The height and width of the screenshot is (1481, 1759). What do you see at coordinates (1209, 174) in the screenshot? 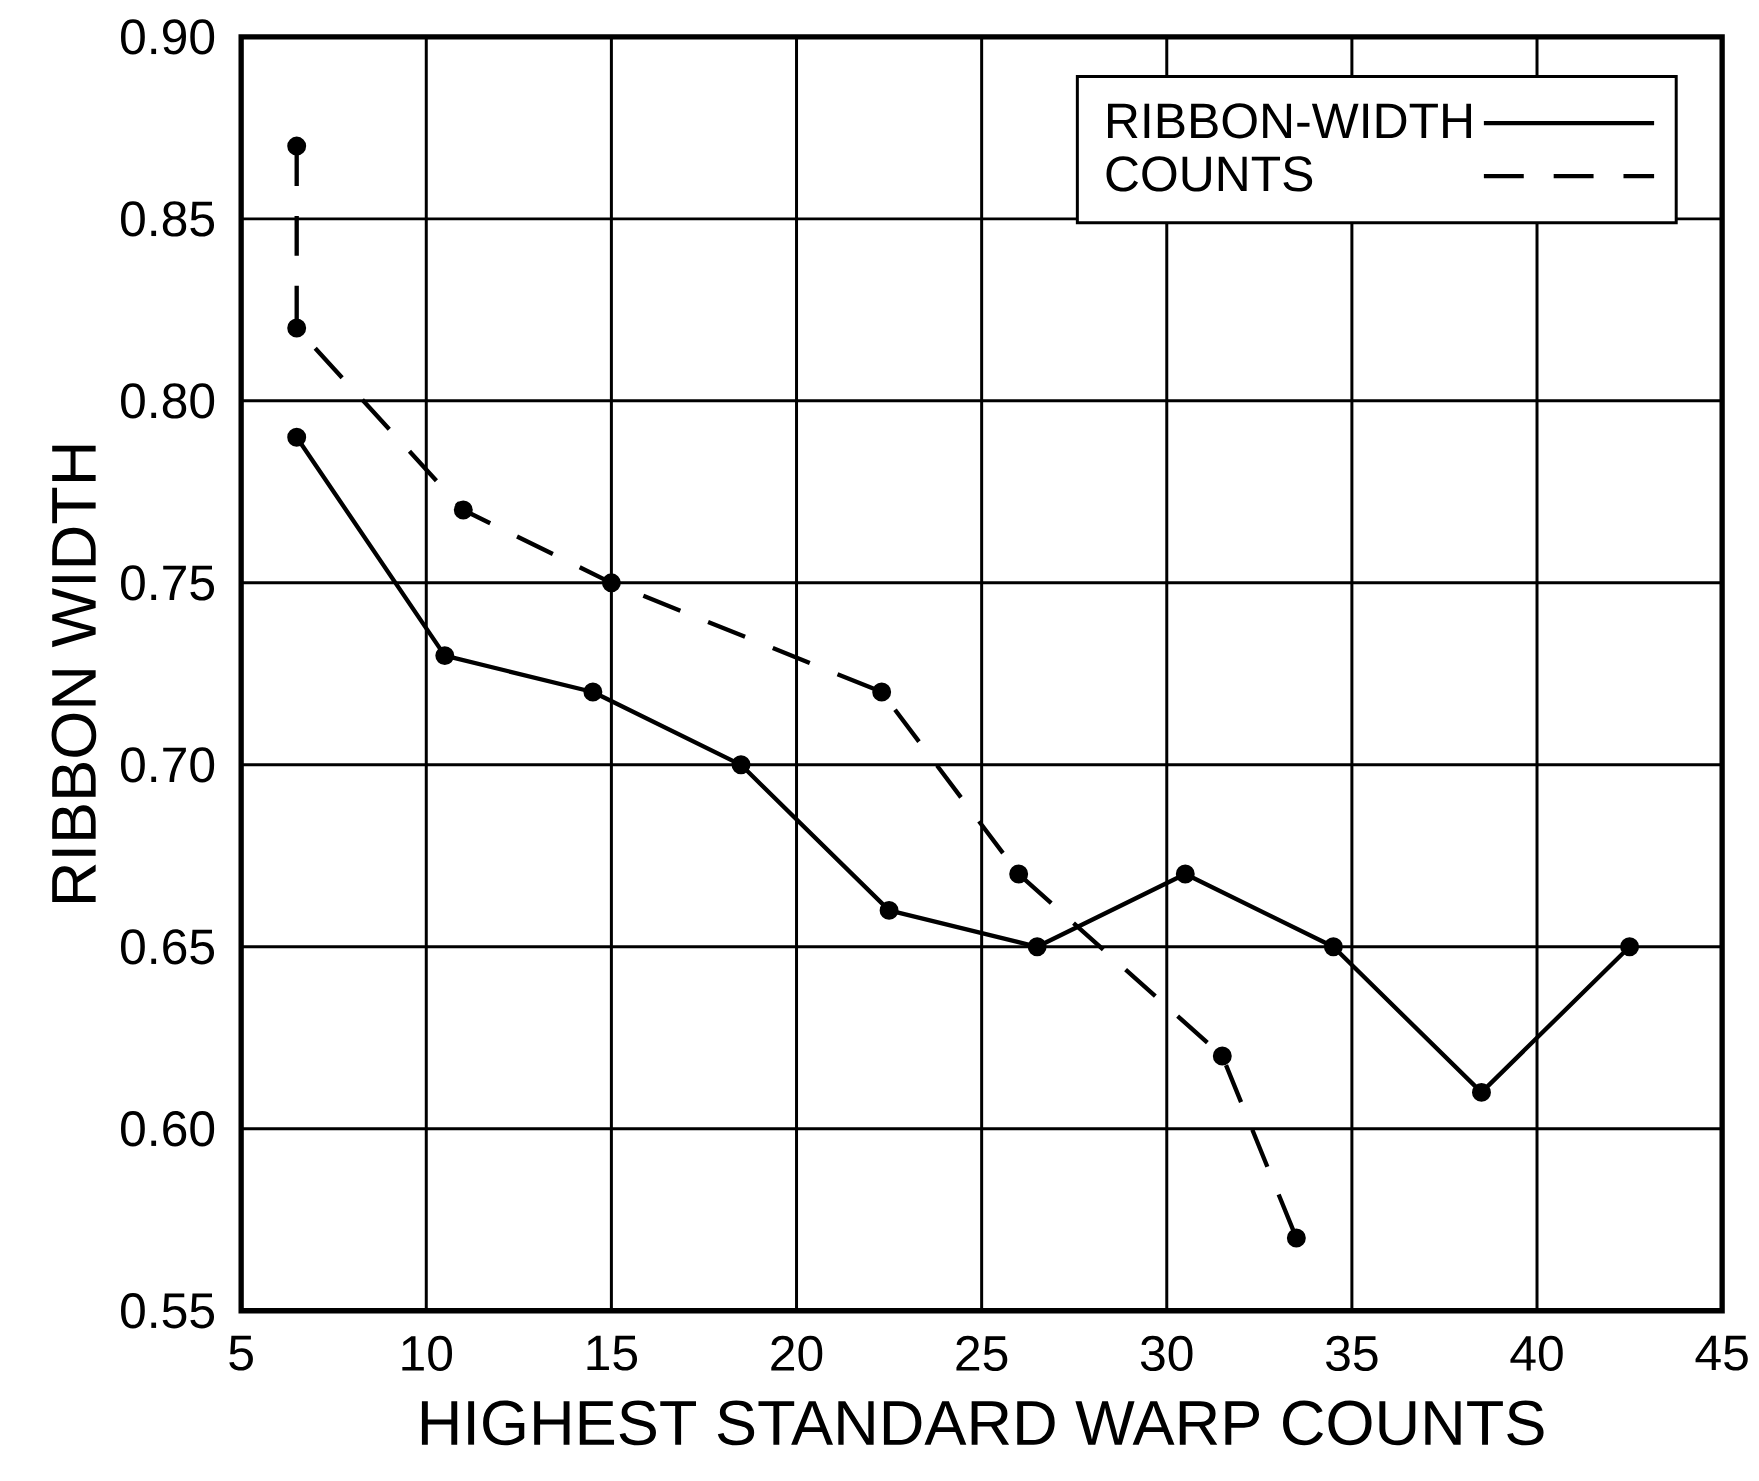
I see `text: COUNTS` at bounding box center [1209, 174].